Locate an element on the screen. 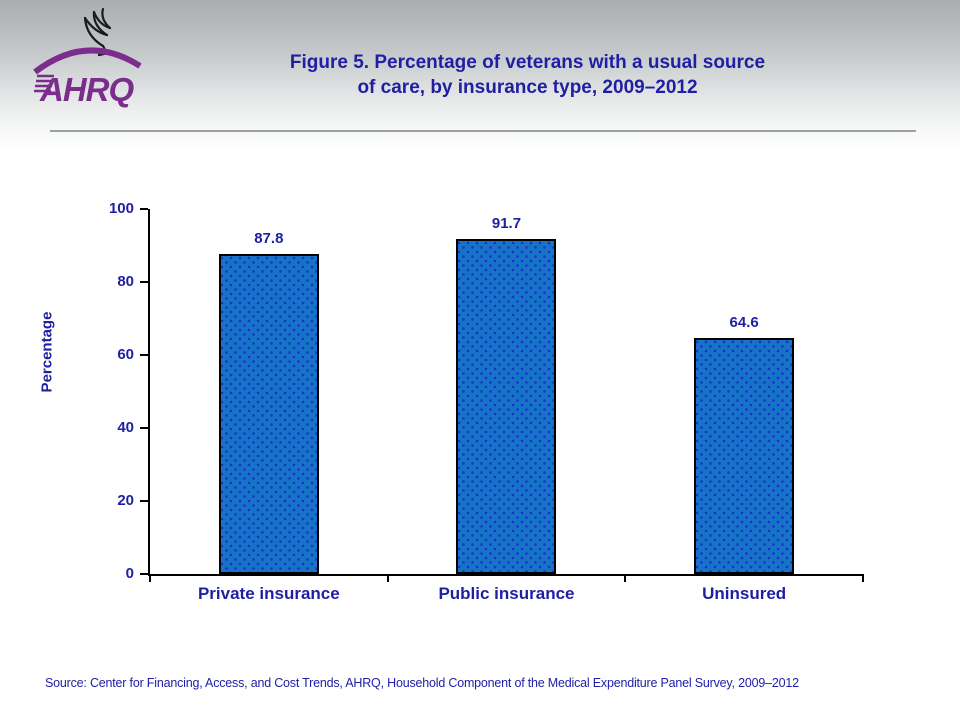 The height and width of the screenshot is (720, 960). category-label: Public insurance is located at coordinates (506, 593).